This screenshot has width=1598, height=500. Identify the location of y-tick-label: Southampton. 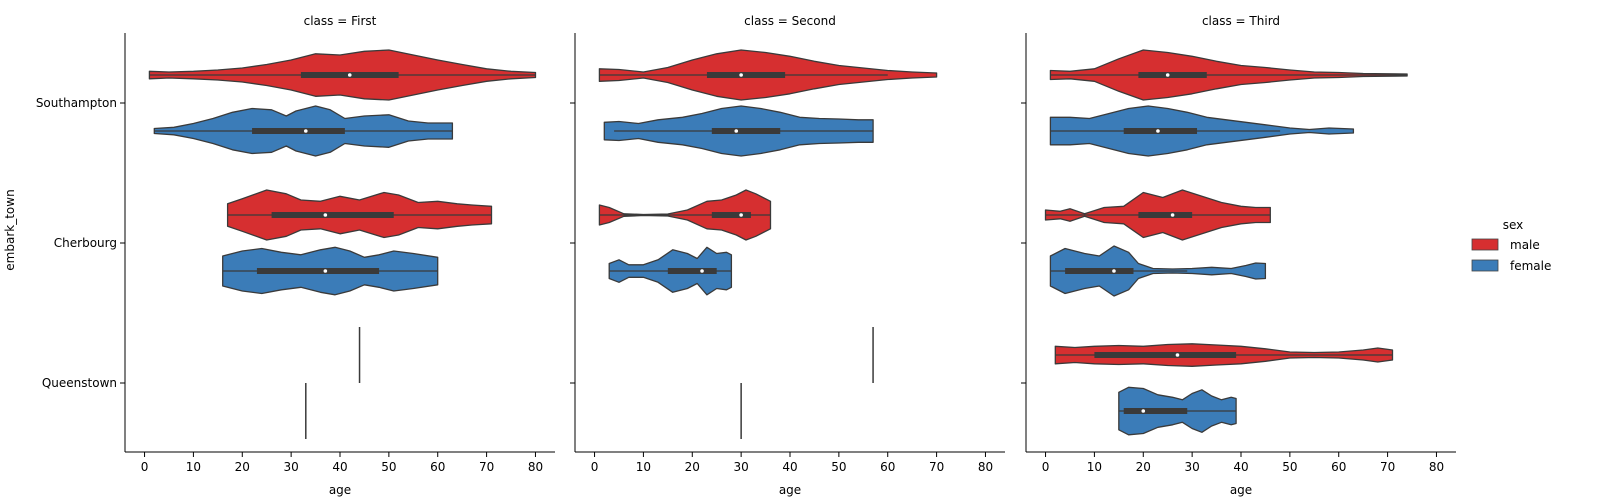
(76, 103).